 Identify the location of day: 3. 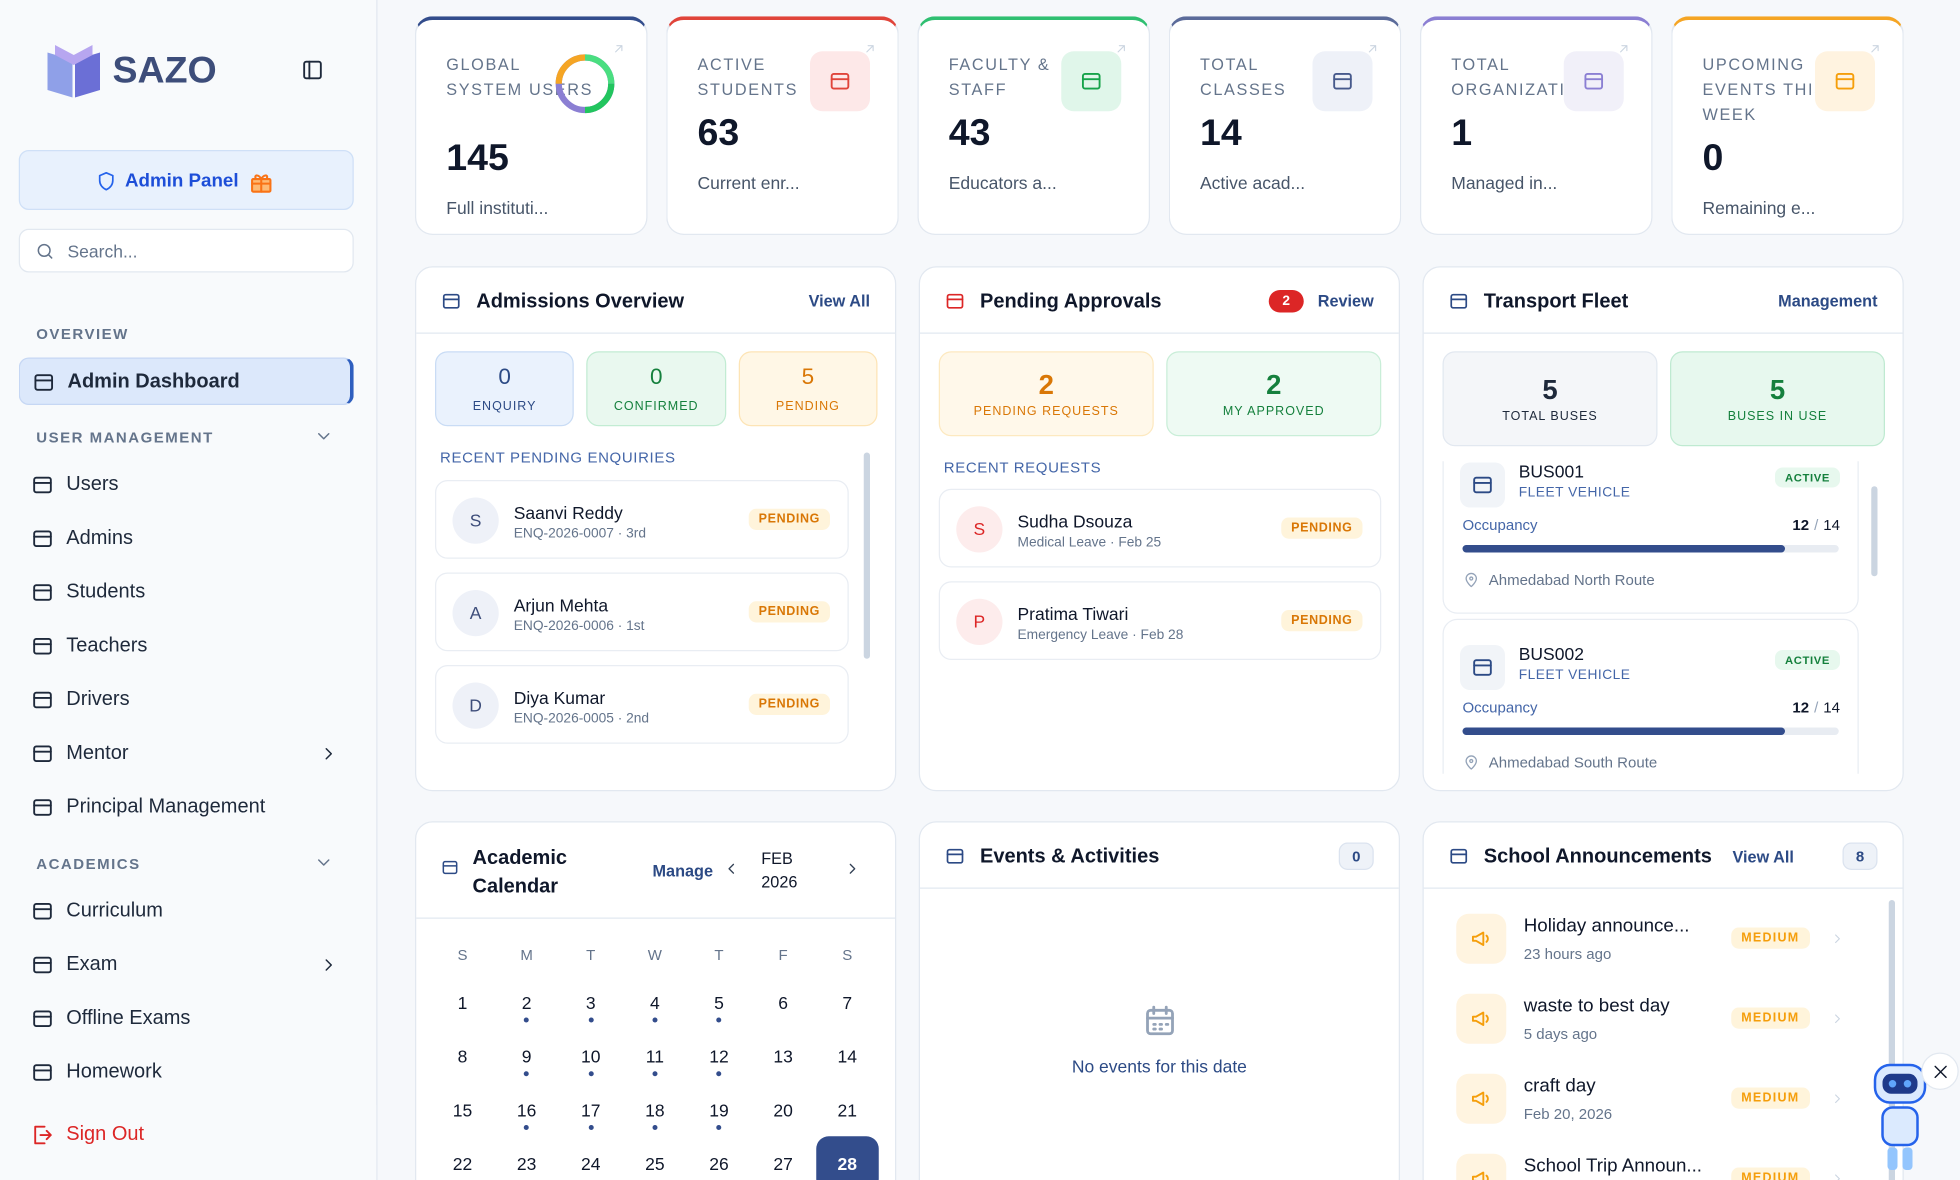
(590, 1002).